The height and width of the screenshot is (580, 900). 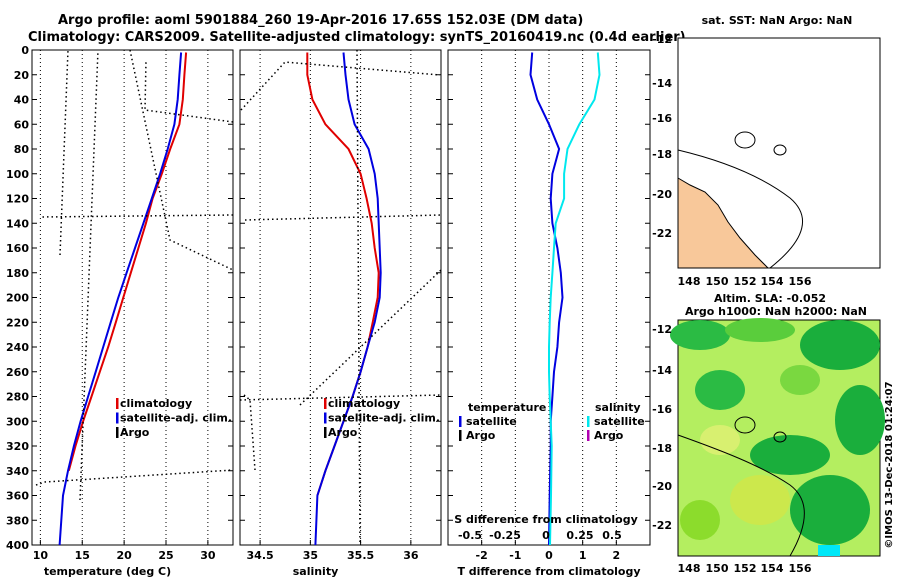 What do you see at coordinates (662, 233) in the screenshot?
I see `sst-map-y-tick: -22` at bounding box center [662, 233].